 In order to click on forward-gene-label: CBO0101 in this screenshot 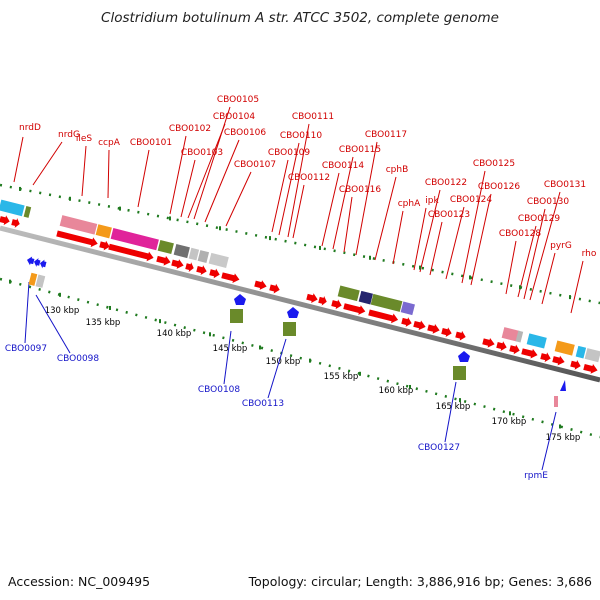, I will do `click(151, 143)`.